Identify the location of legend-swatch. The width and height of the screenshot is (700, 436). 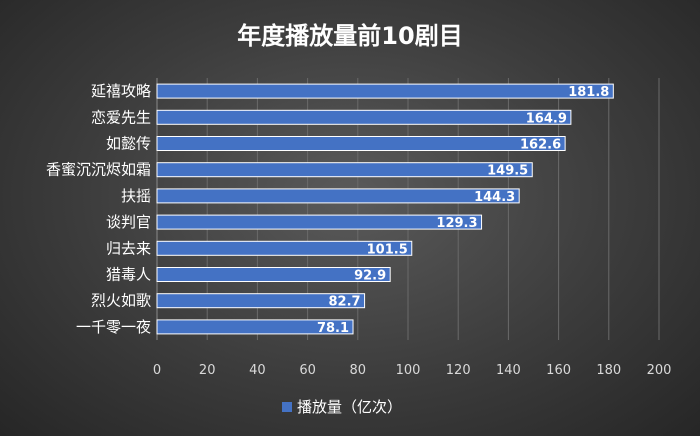
(287, 407).